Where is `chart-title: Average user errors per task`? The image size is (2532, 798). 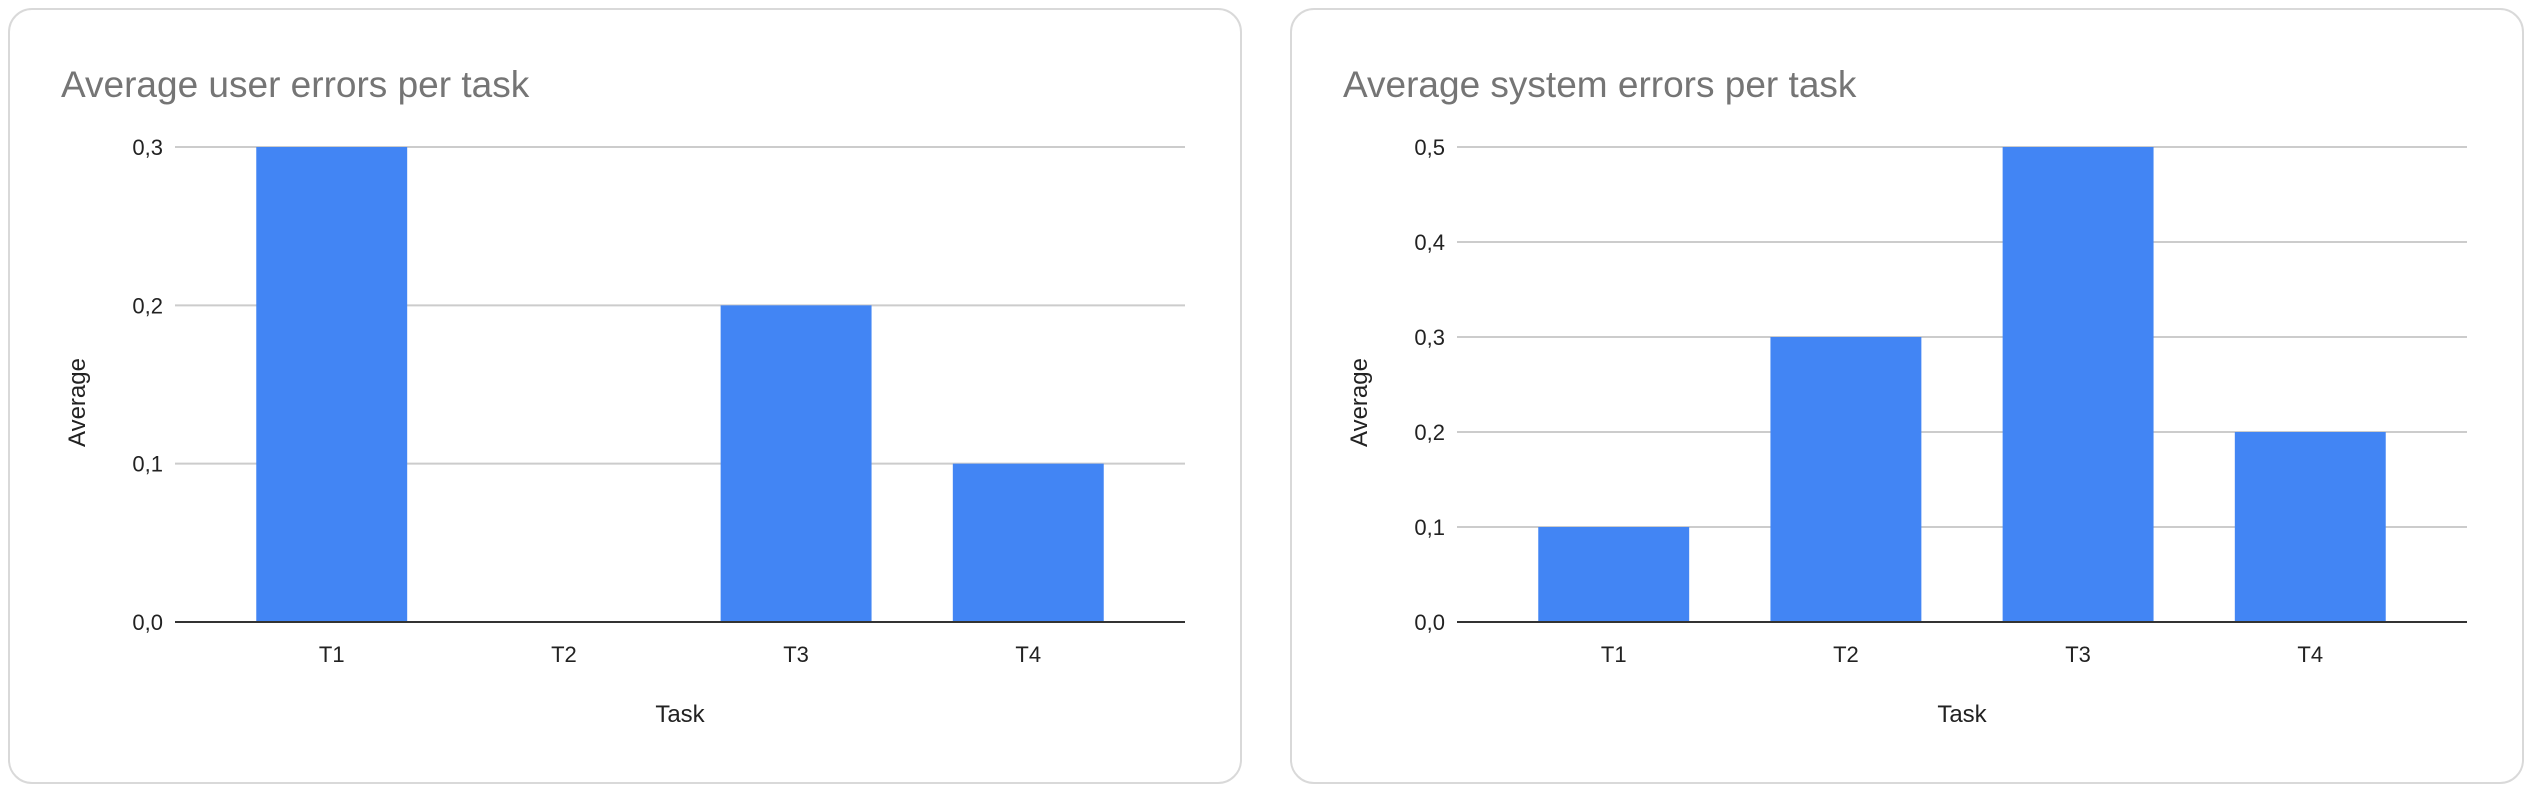 chart-title: Average user errors per task is located at coordinates (295, 84).